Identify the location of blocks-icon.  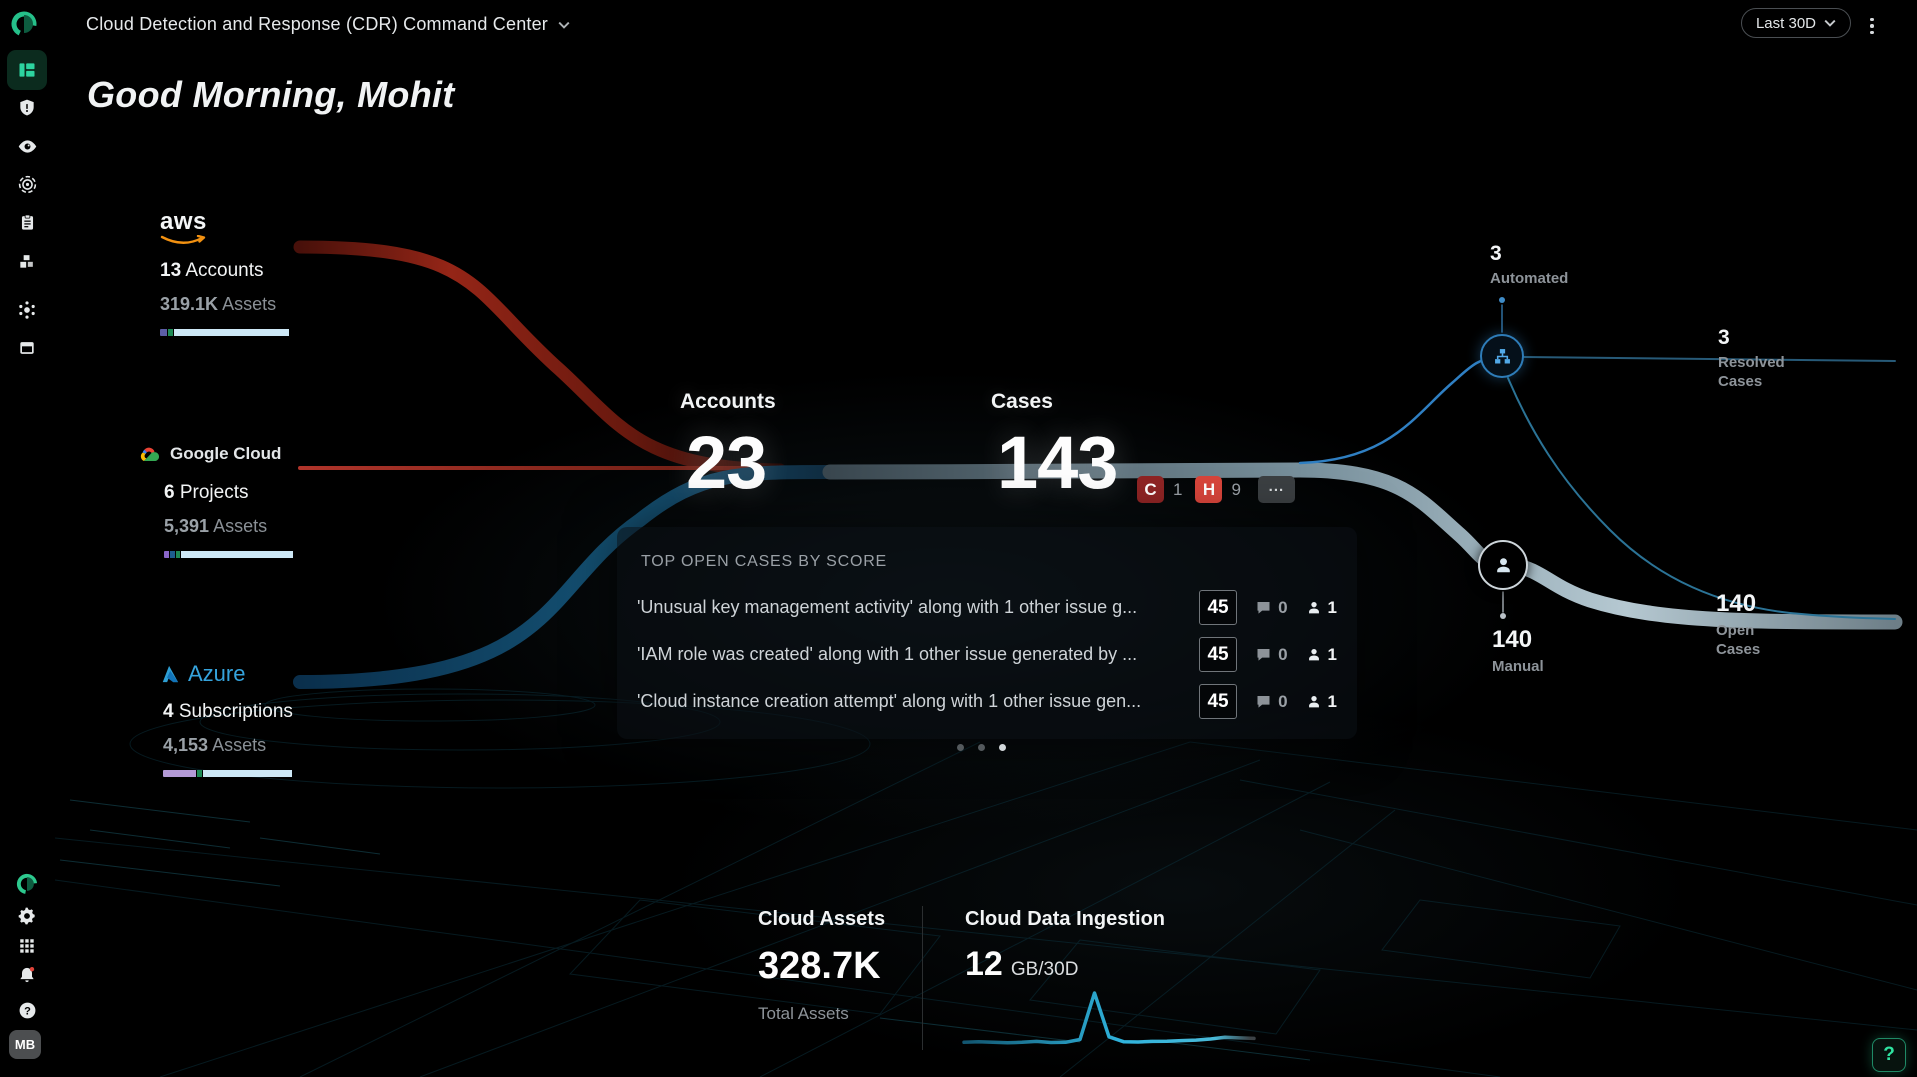
(26, 261).